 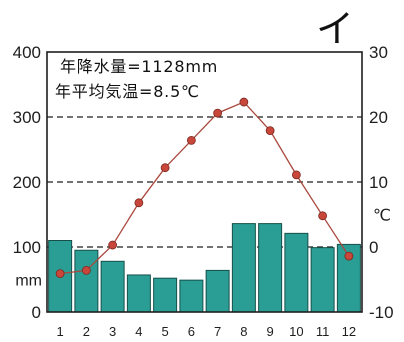 I want to click on right-axis-labels: -10 0 10 20 30 ℃, so click(x=381, y=182).